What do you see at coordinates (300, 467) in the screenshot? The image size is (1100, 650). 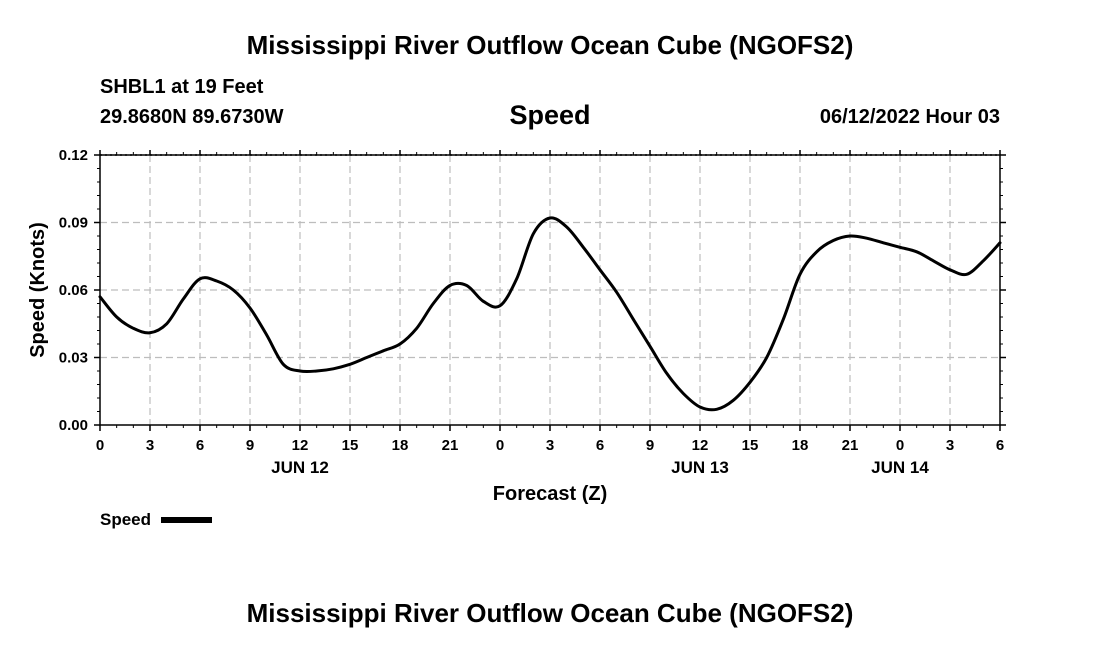 I see `day-label: JUN 12` at bounding box center [300, 467].